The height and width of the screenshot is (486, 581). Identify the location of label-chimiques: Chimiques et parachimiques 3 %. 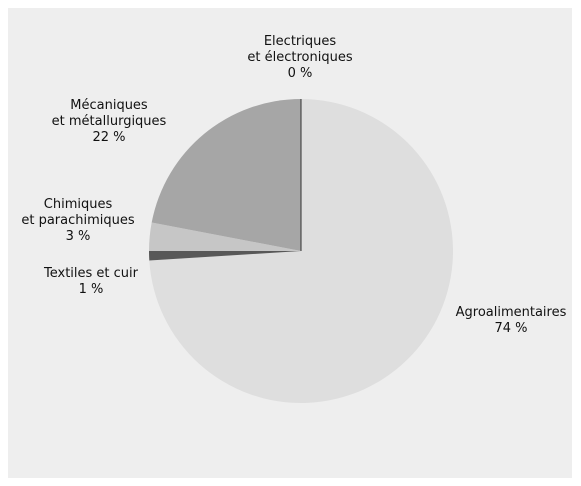
(78, 221).